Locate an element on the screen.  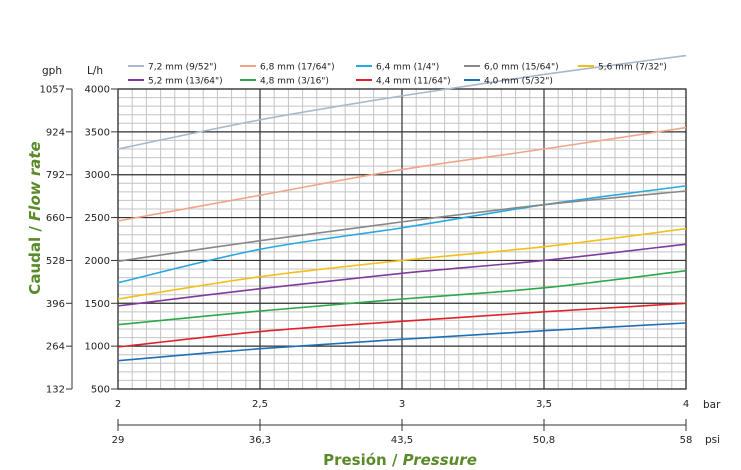
y-tick-label-gph: 528 is located at coordinates (55, 261).